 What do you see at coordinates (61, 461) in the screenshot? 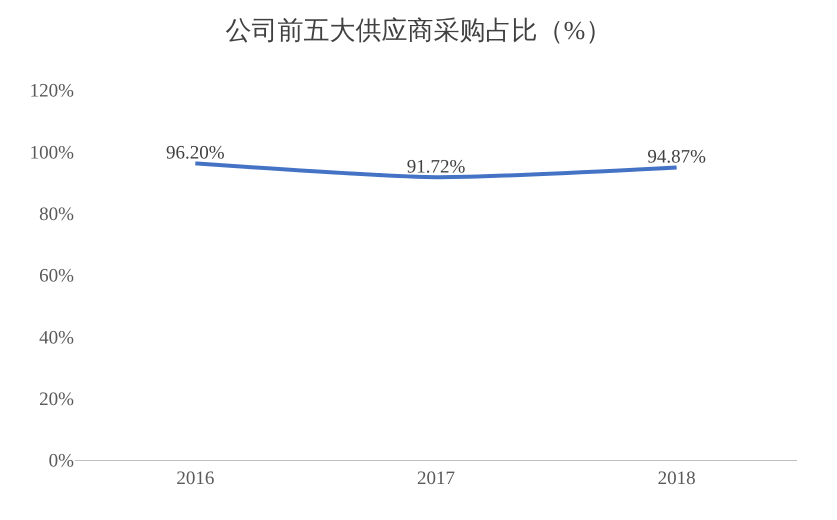
I see `y-tick-label: 0%` at bounding box center [61, 461].